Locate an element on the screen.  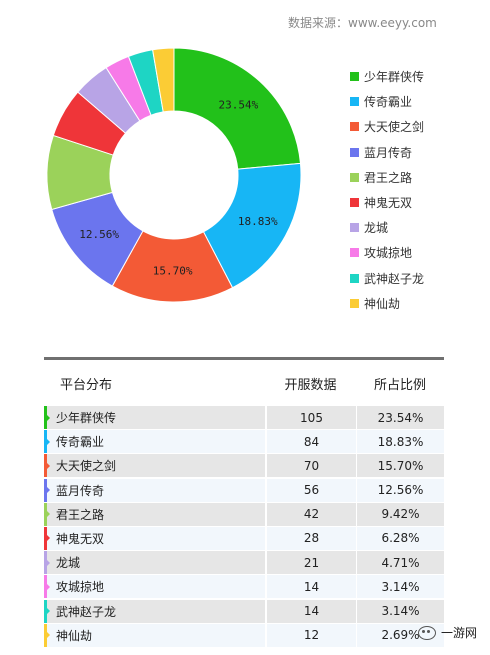
share-cell: 23.54% is located at coordinates (400, 417).